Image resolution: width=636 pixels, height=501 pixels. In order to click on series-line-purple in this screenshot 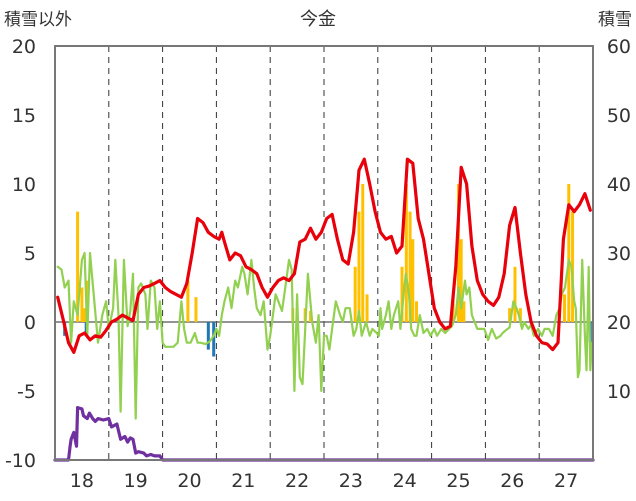, I will do `click(324, 434)`.